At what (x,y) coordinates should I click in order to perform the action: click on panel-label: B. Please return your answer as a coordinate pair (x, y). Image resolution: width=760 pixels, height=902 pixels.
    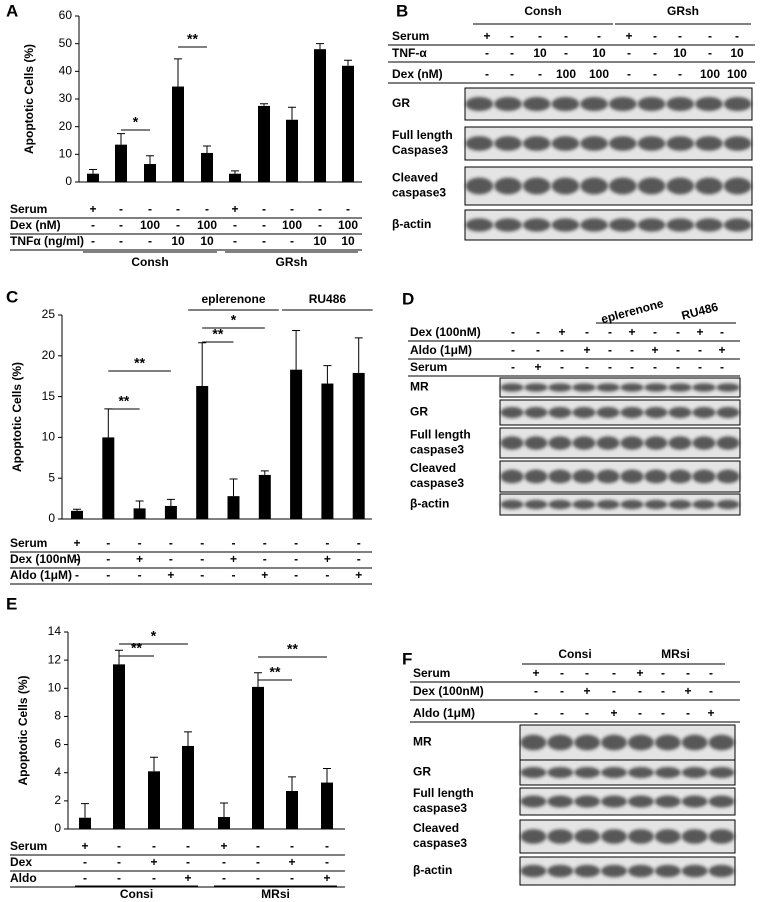
    Looking at the image, I should click on (402, 10).